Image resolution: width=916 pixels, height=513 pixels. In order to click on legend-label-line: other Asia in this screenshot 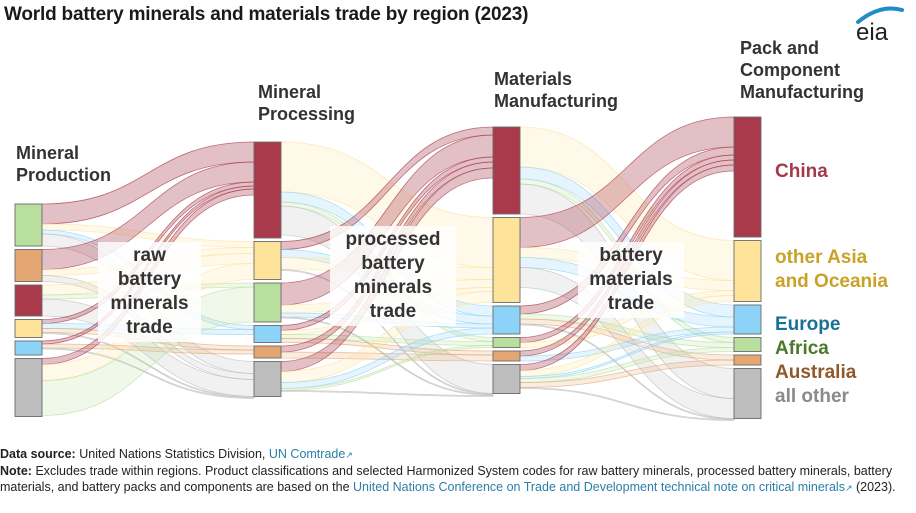, I will do `click(821, 257)`.